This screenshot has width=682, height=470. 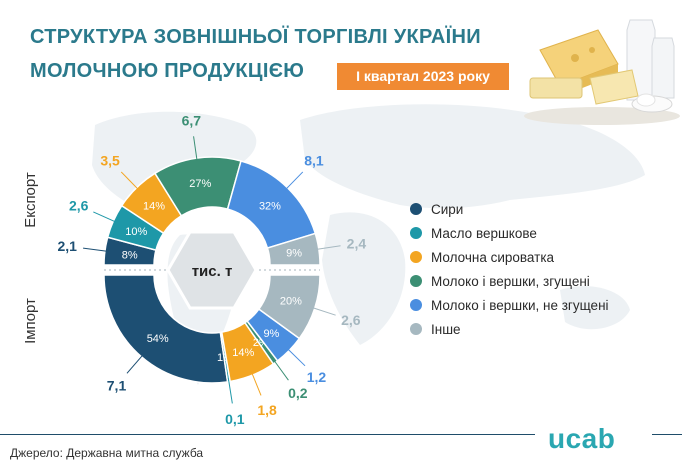 I want to click on export-value-label: 2,4, so click(x=357, y=243).